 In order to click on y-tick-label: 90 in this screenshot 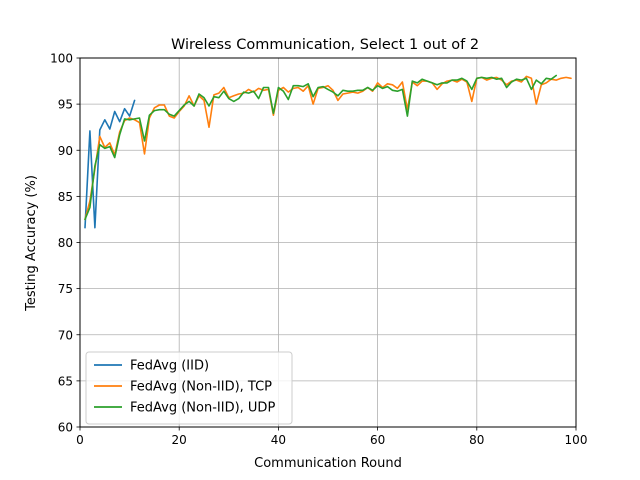, I will do `click(65, 151)`.